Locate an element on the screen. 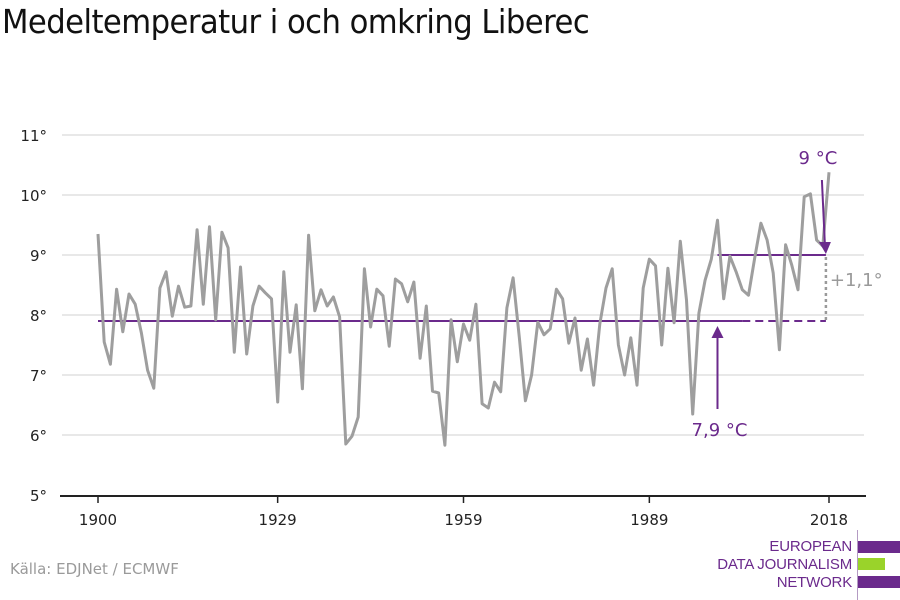 This screenshot has height=600, width=900. annotation-label-7-9c: 7,9 °C is located at coordinates (720, 430).